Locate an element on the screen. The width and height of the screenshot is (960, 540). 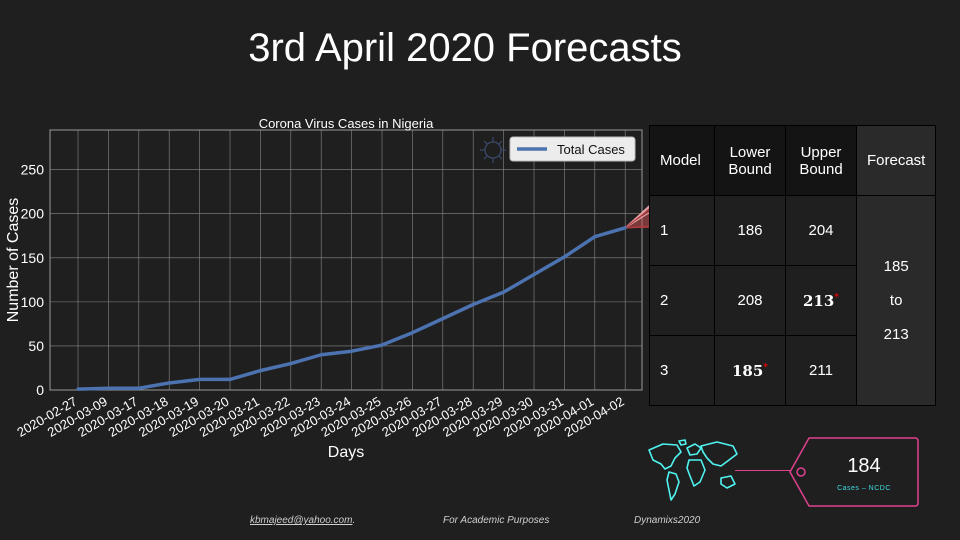
footer-email: kbmajeed@yahoo.com. is located at coordinates (302, 520).